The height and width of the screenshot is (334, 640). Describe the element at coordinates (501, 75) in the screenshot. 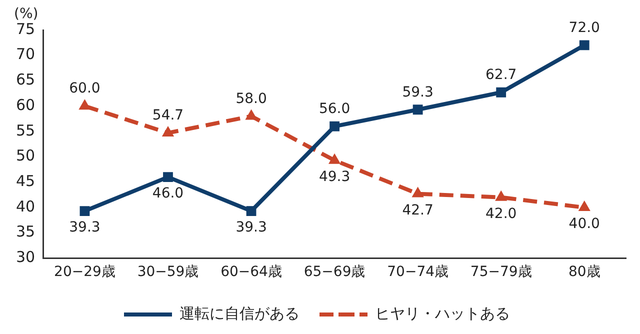

I see `data-label: 62.7` at that location.